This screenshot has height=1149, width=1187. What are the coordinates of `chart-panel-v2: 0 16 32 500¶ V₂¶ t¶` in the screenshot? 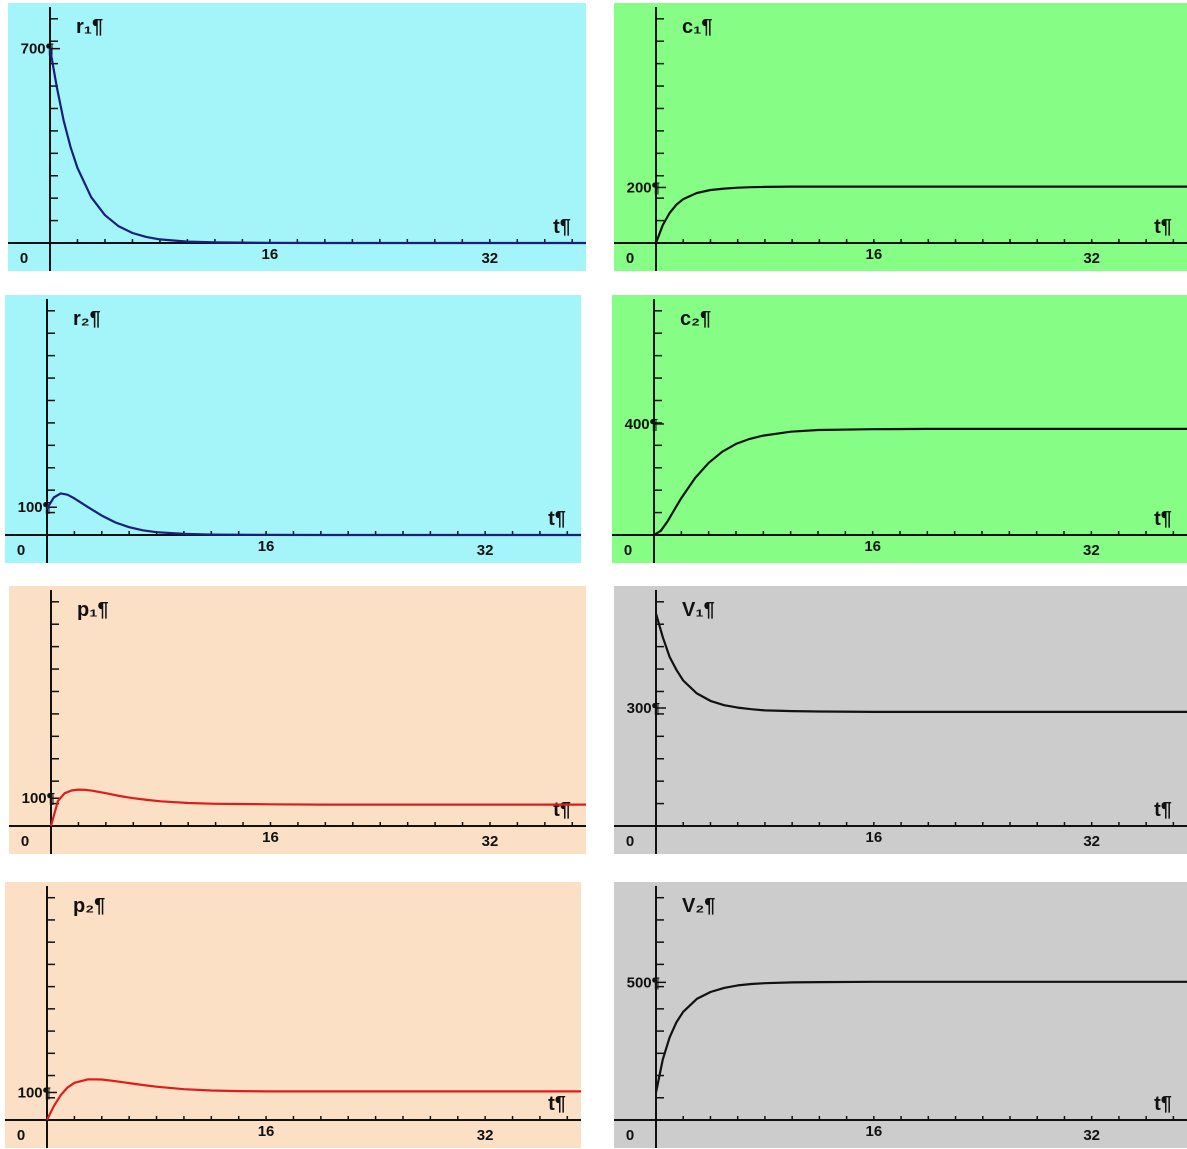 It's located at (900, 1015).